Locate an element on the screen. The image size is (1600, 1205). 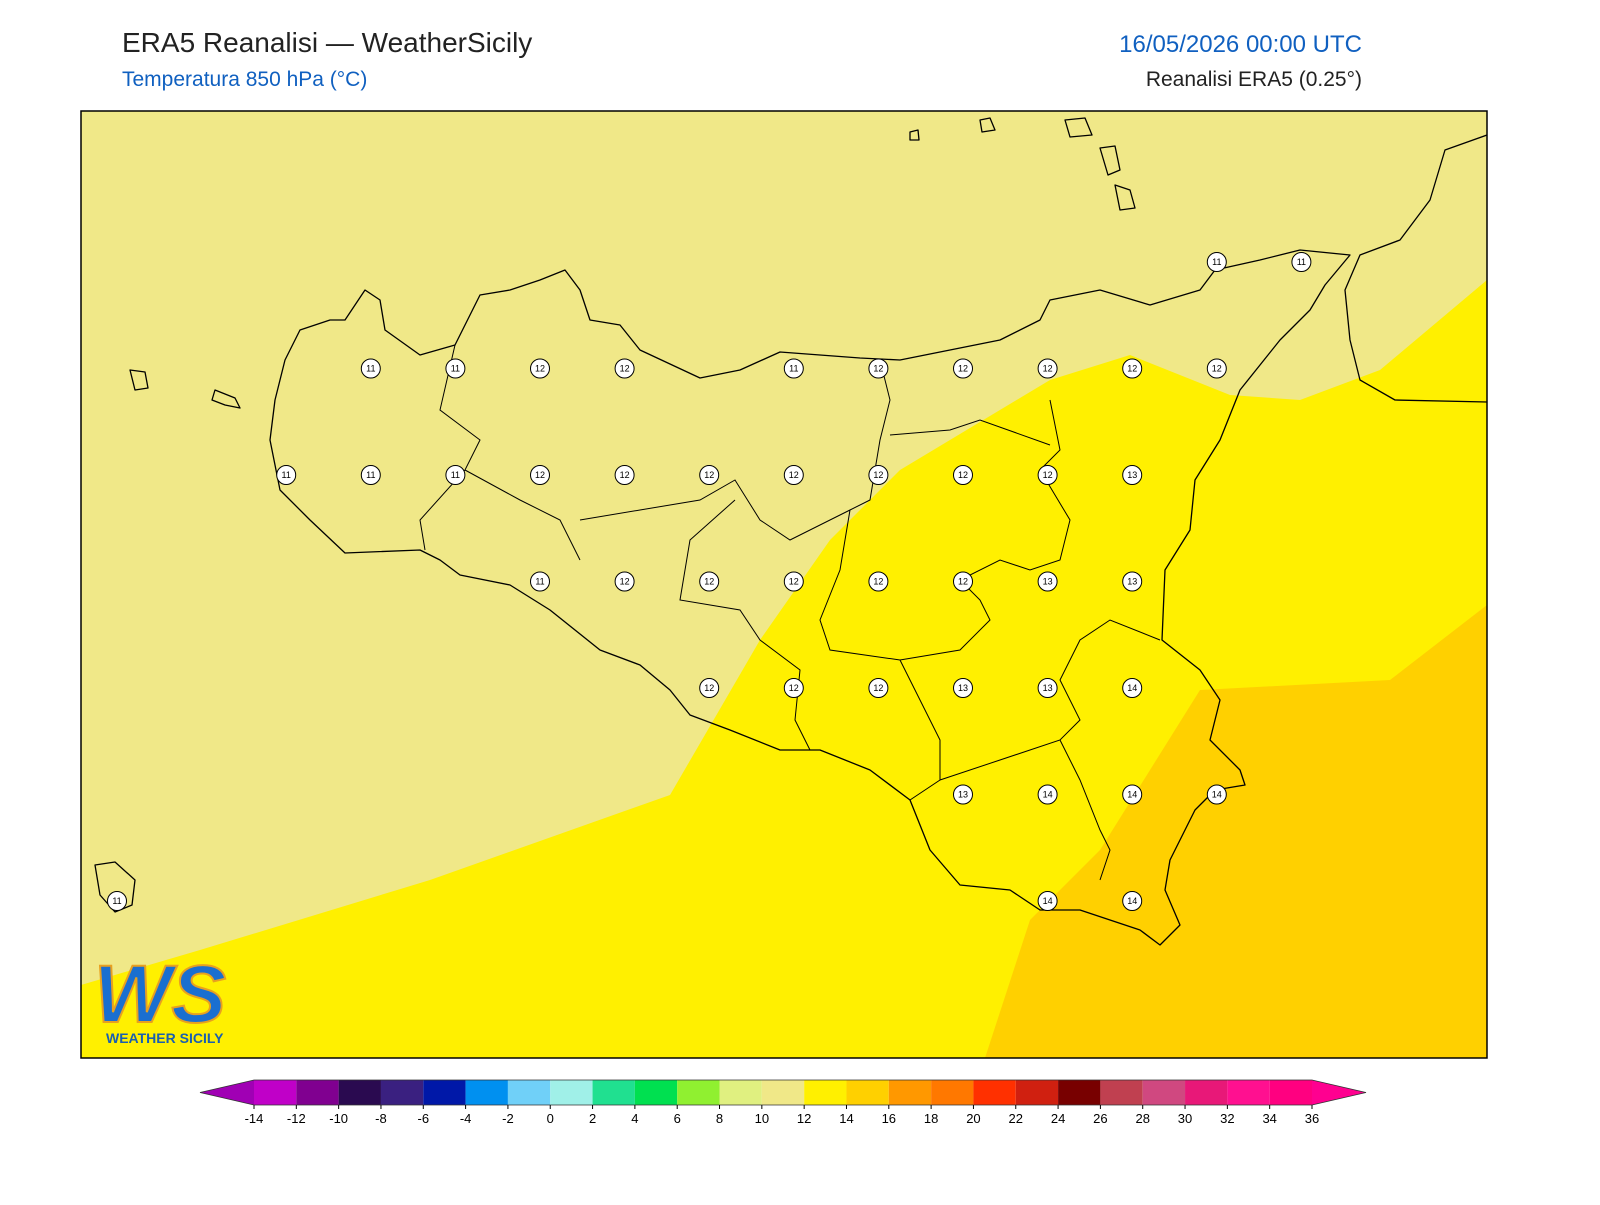
colorbar-tick-label: 36 is located at coordinates (1312, 1118).